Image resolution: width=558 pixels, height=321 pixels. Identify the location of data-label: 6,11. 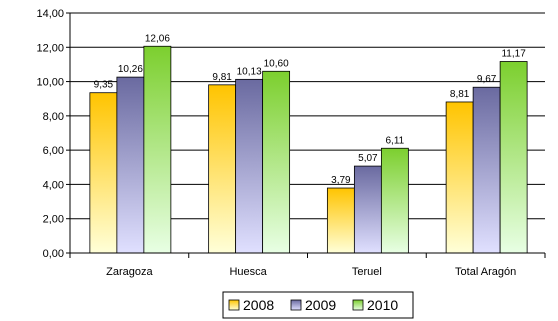
(395, 140).